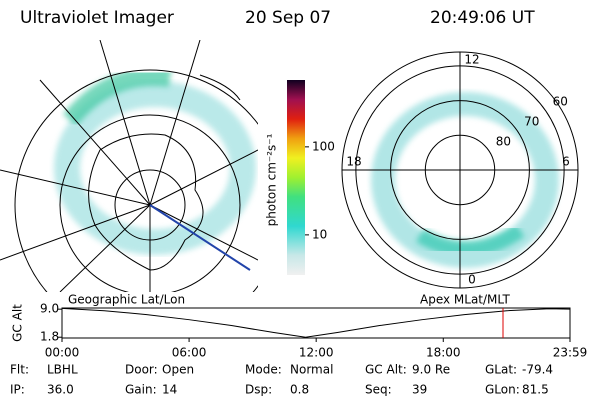 Image resolution: width=600 pixels, height=400 pixels. Describe the element at coordinates (97, 18) in the screenshot. I see `title: Ultraviolet Imager` at that location.